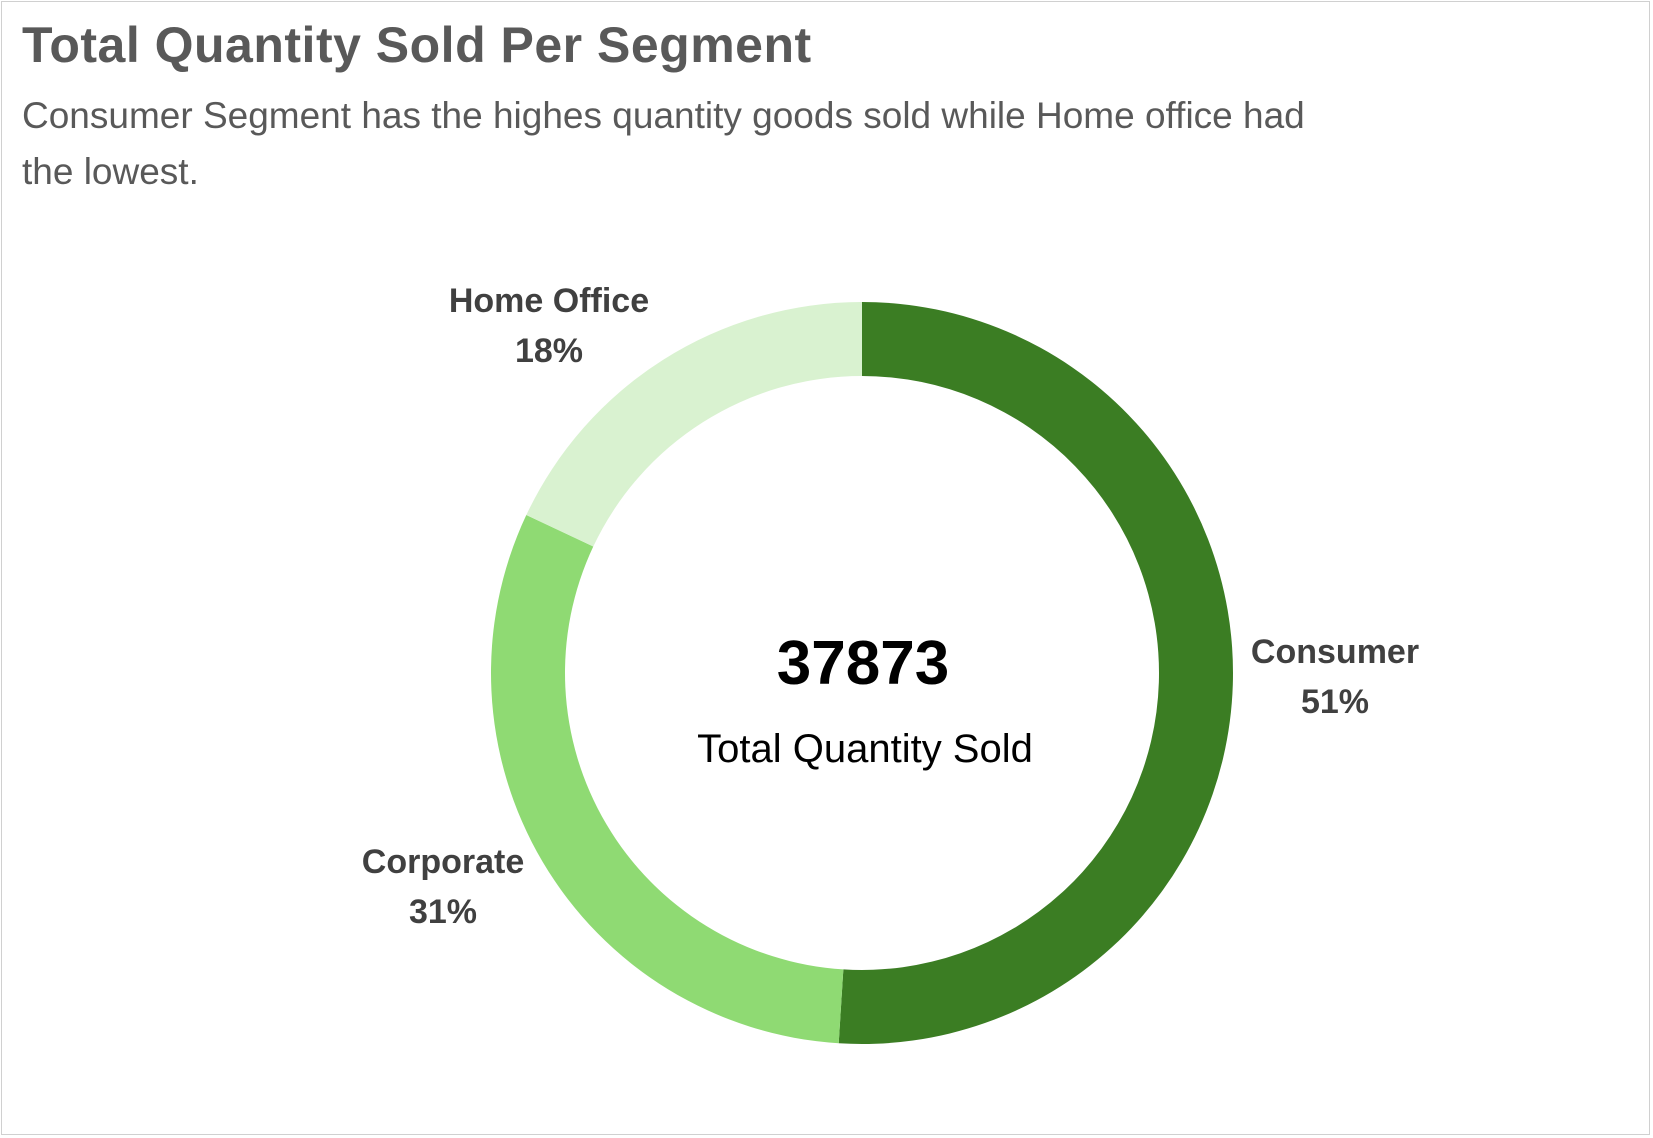 This screenshot has height=1138, width=1653. I want to click on center-total-value: 37873, so click(863, 663).